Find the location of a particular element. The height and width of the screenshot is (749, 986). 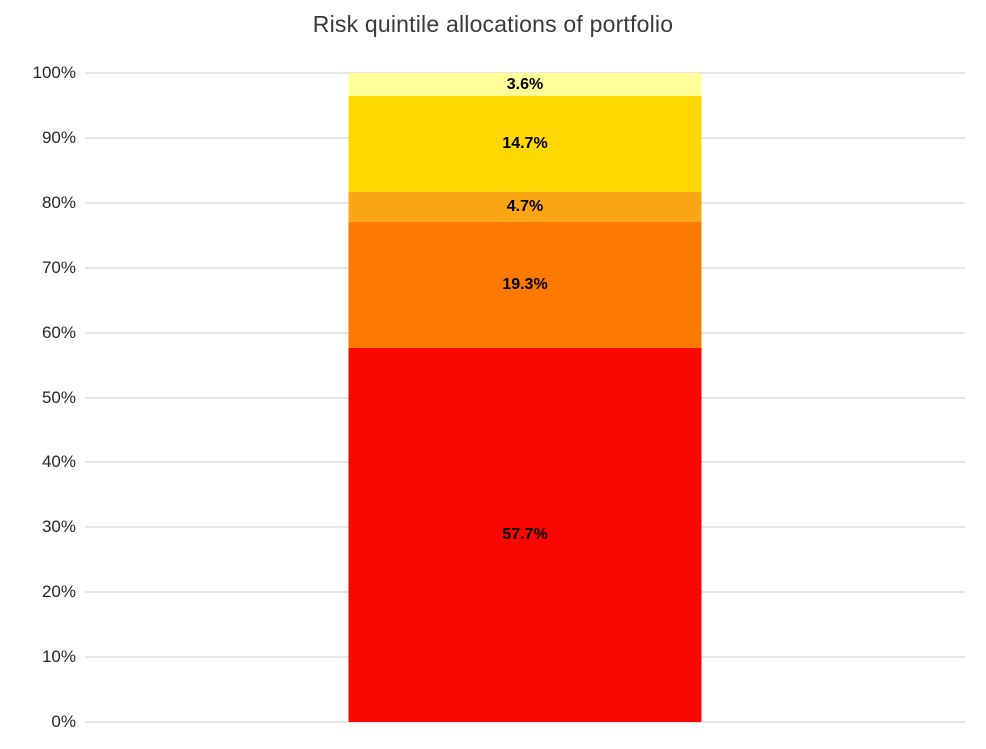

bar-segment-quintile-3: 4.7% is located at coordinates (525, 207).